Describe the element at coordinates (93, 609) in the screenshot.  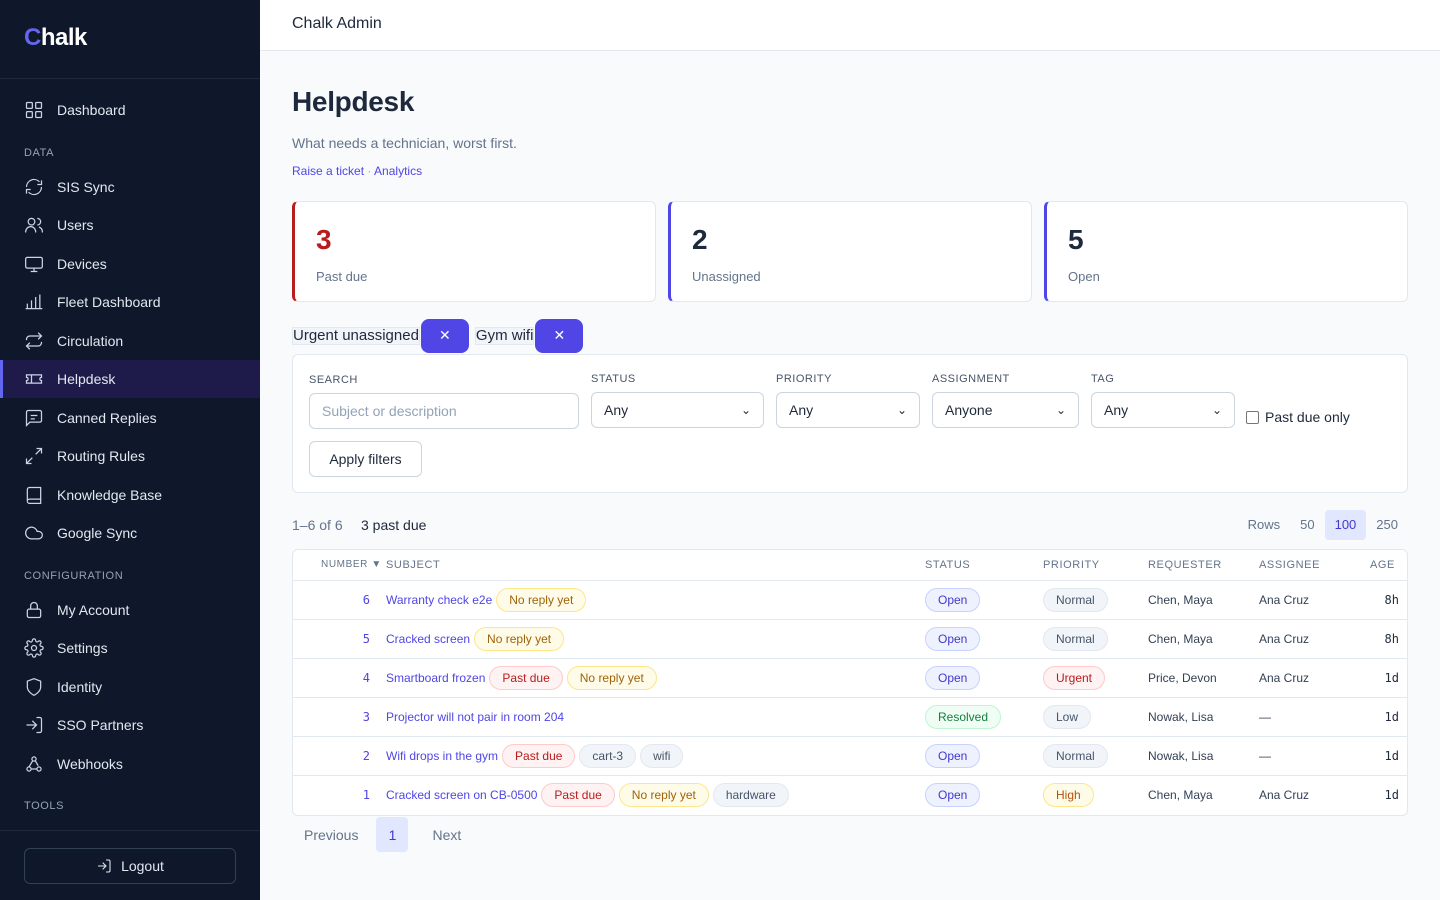
I see `sidebar-item-label: My Account` at that location.